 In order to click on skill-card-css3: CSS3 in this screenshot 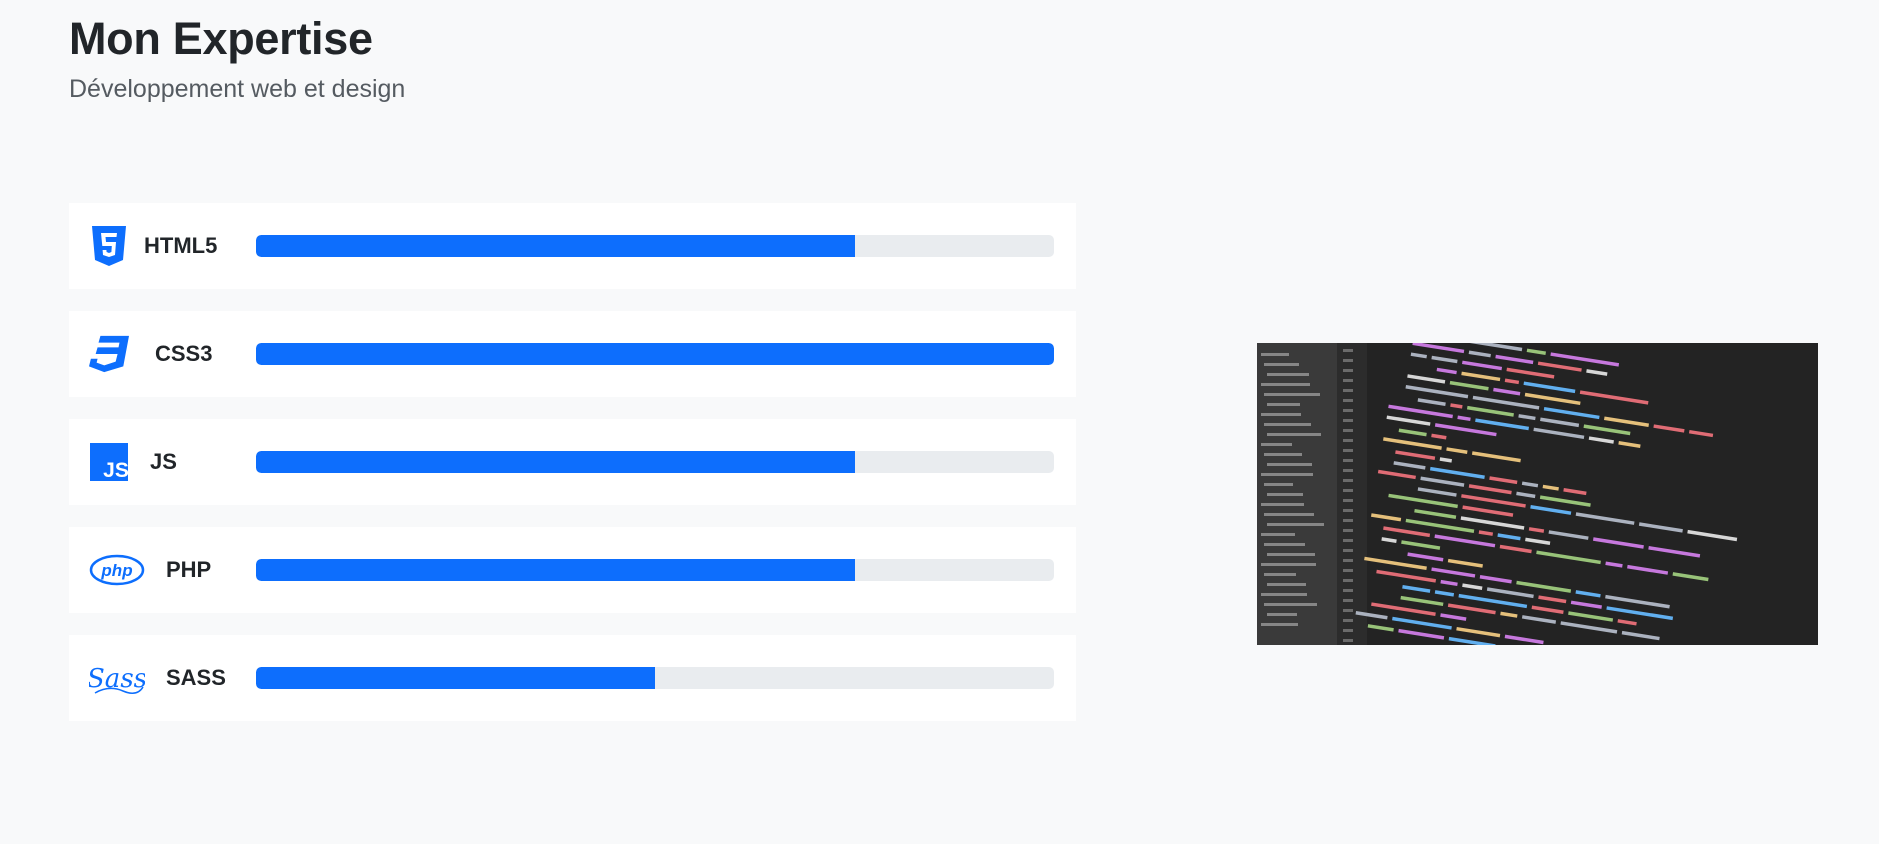, I will do `click(572, 354)`.